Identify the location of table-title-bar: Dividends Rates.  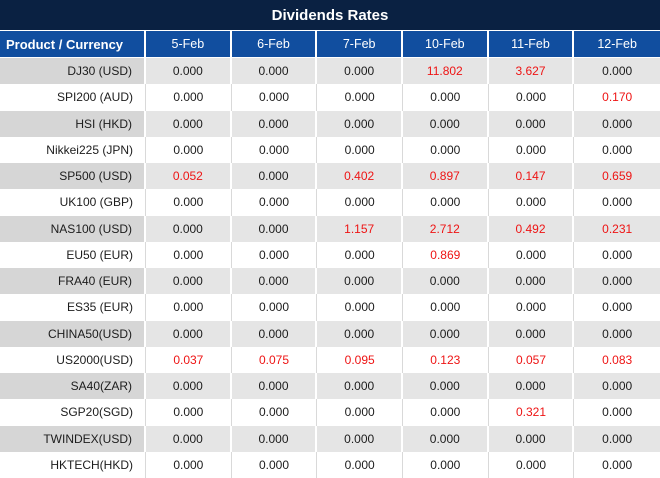
(330, 15).